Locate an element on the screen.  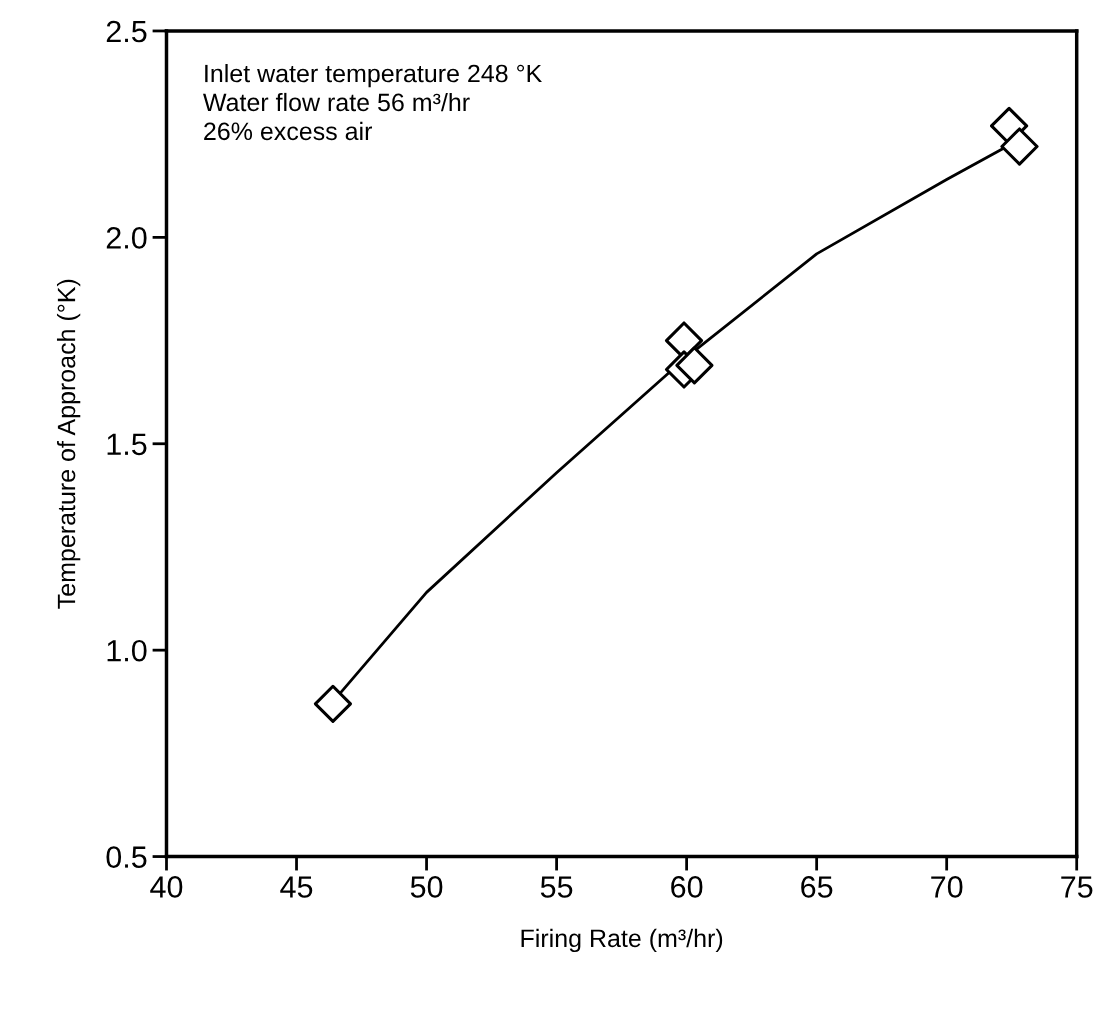
y-tick-label: 1.5 is located at coordinates (127, 444).